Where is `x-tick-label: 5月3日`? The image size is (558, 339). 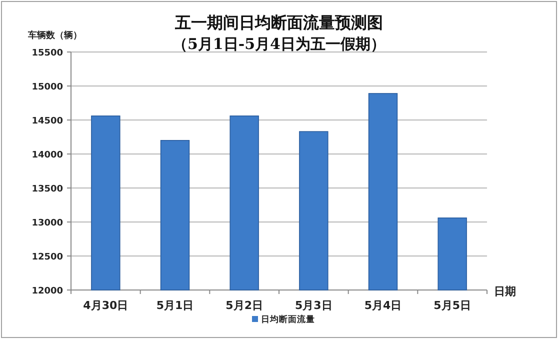 x-tick-label: 5月3日 is located at coordinates (313, 305).